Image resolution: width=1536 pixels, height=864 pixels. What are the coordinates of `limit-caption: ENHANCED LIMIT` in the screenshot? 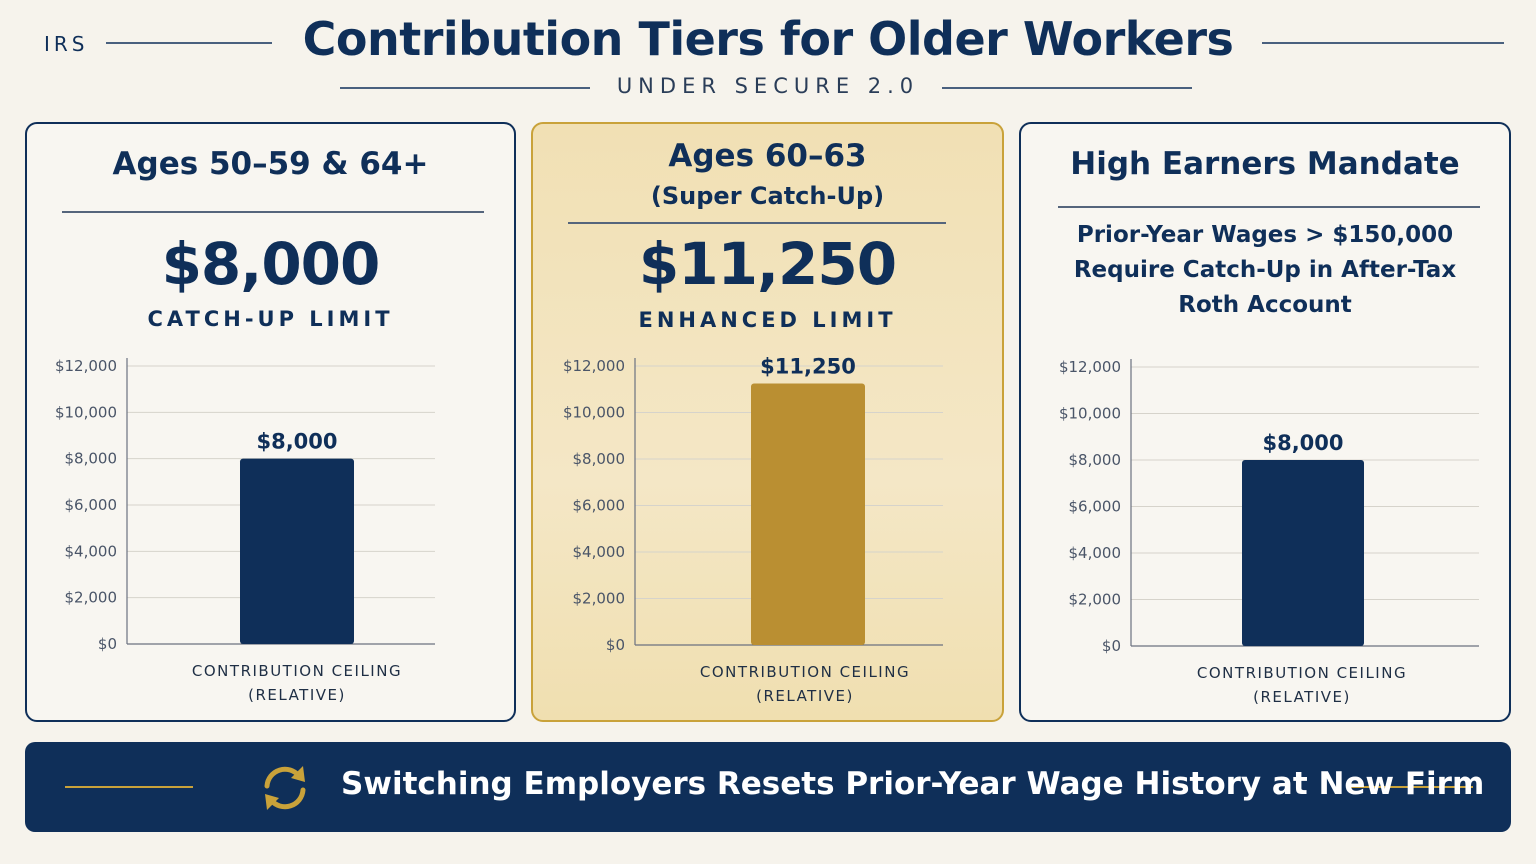 It's located at (767, 320).